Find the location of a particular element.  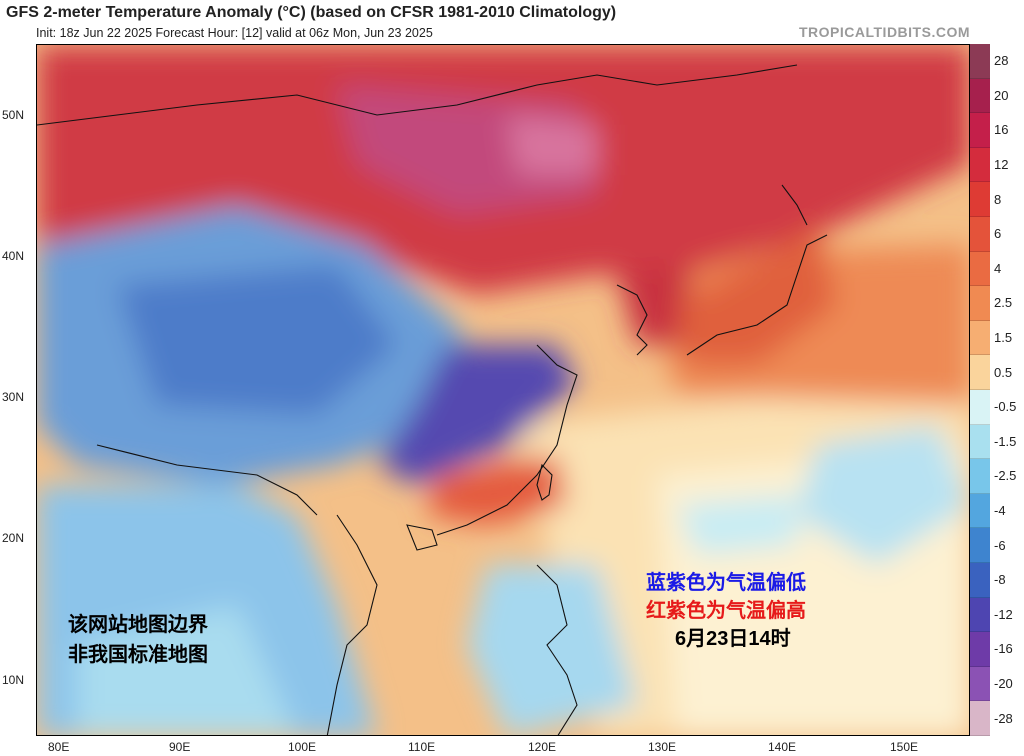

lat-label-40n: 40N is located at coordinates (13, 256).